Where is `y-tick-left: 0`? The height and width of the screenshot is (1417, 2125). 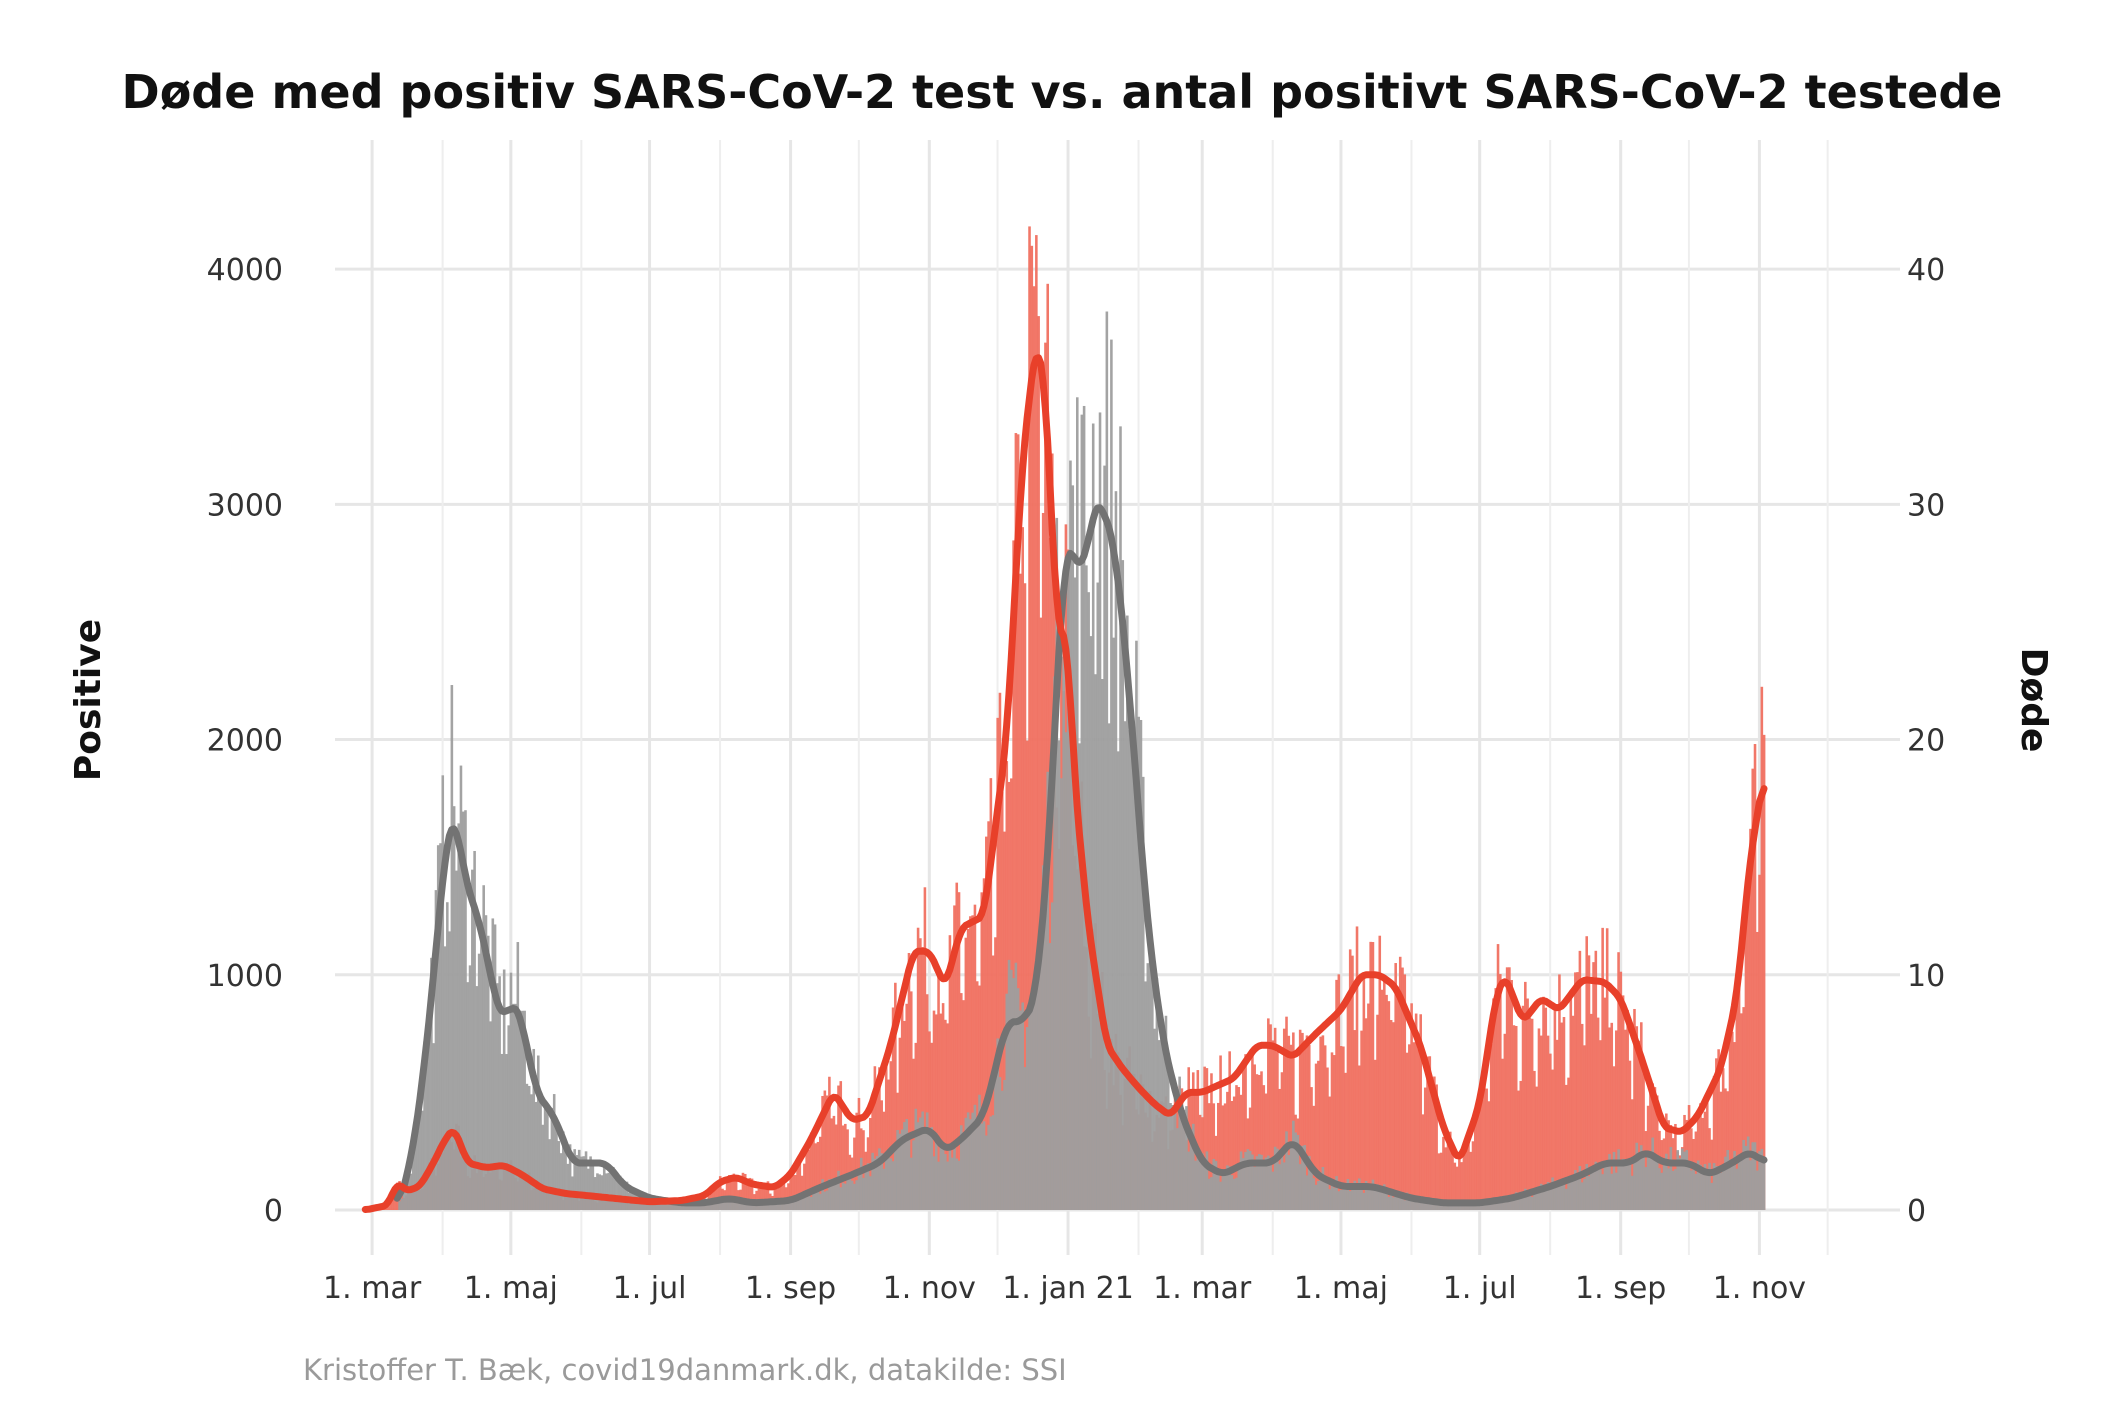
y-tick-left: 0 is located at coordinates (273, 1211).